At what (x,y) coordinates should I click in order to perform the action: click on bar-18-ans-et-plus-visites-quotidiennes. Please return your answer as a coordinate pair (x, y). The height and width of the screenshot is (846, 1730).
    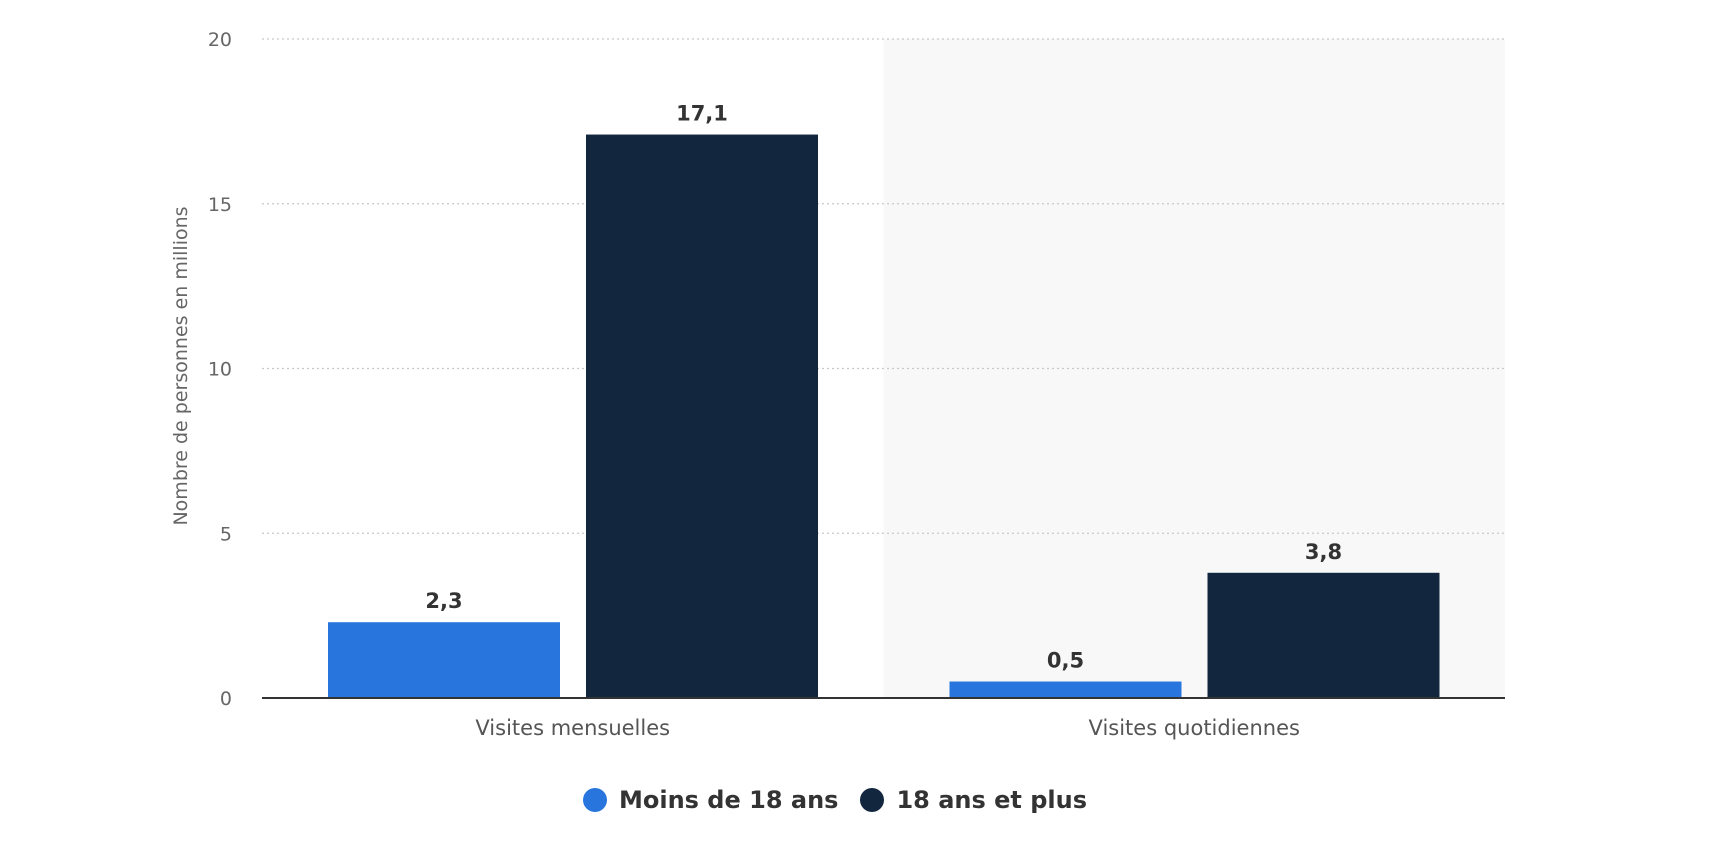
    Looking at the image, I should click on (1323, 635).